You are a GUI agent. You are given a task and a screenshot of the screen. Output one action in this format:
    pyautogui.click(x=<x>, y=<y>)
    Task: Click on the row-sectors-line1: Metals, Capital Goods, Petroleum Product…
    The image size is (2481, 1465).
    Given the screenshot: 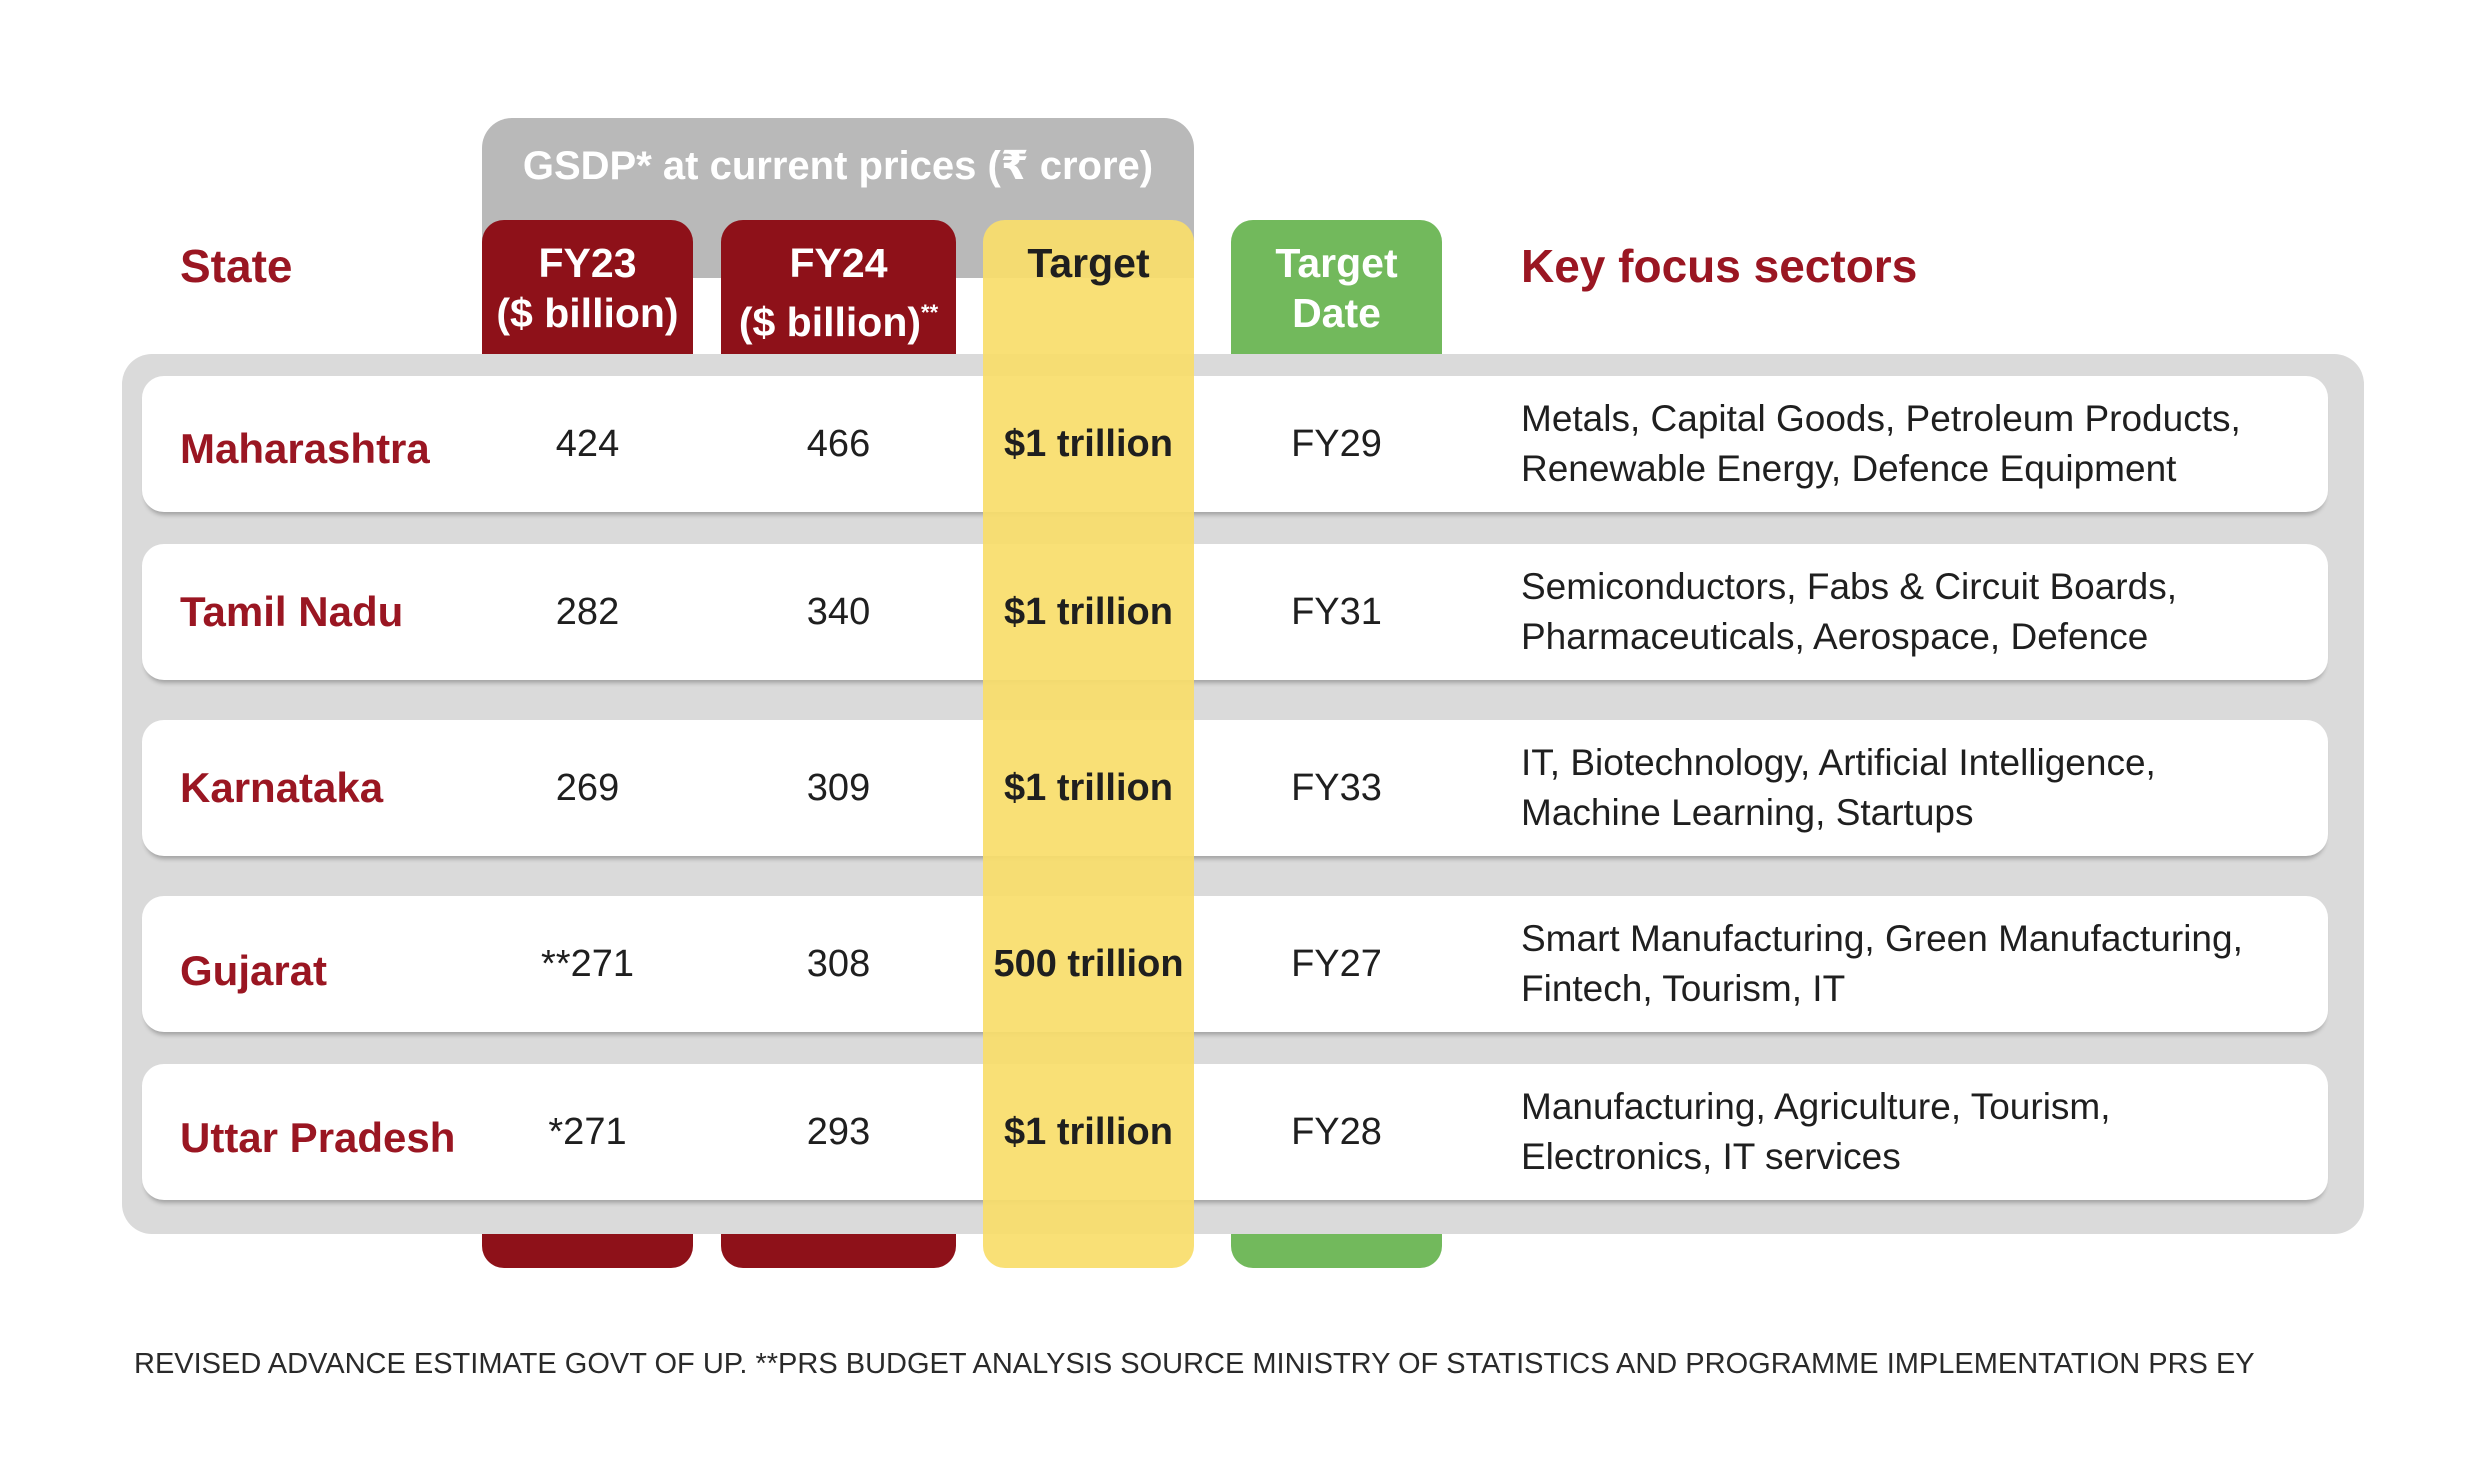 What is the action you would take?
    pyautogui.click(x=1881, y=418)
    